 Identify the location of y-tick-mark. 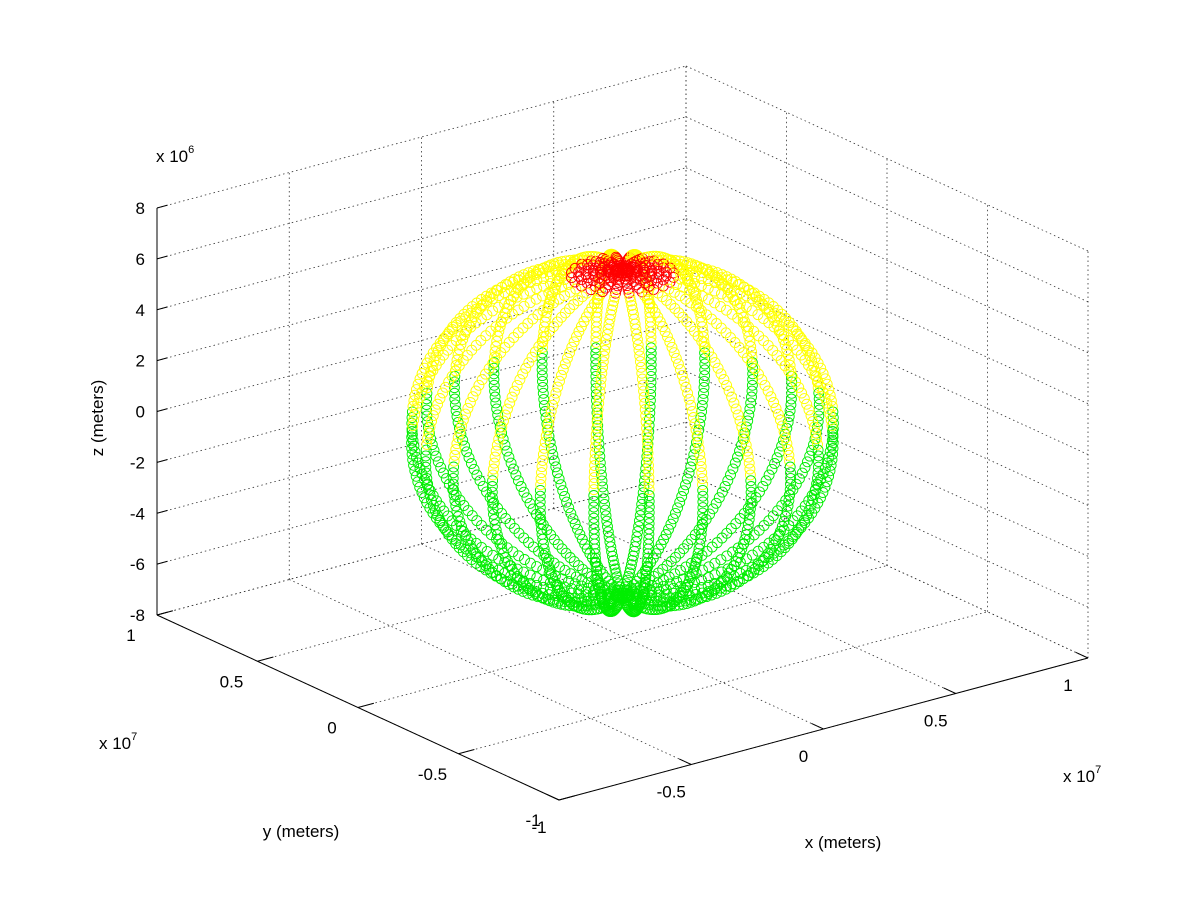
(466, 752).